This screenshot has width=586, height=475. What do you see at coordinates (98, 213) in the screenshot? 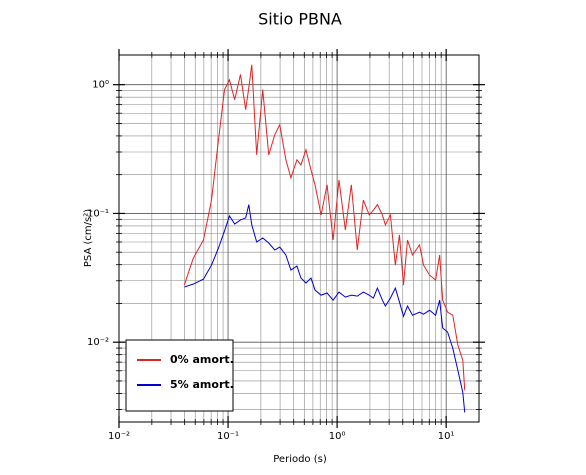
I see `y-tick-label: 10⁻¹` at bounding box center [98, 213].